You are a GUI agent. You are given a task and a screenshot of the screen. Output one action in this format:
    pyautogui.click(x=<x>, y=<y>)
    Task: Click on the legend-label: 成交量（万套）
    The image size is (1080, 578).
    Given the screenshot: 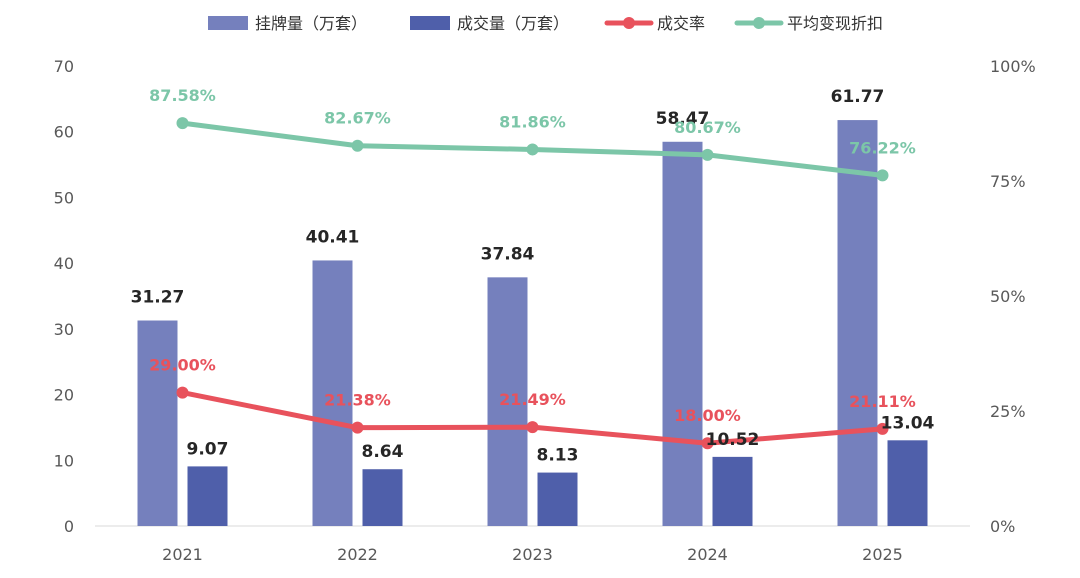 What is the action you would take?
    pyautogui.click(x=513, y=23)
    